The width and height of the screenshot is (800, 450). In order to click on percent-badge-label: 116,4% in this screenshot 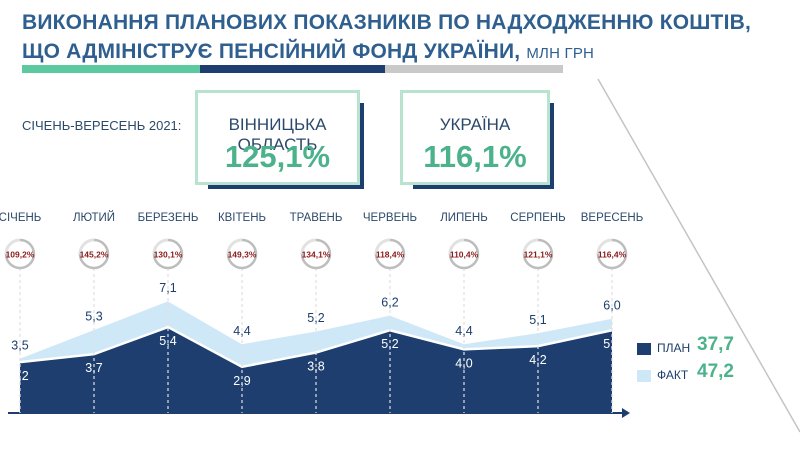, I will do `click(612, 255)`.